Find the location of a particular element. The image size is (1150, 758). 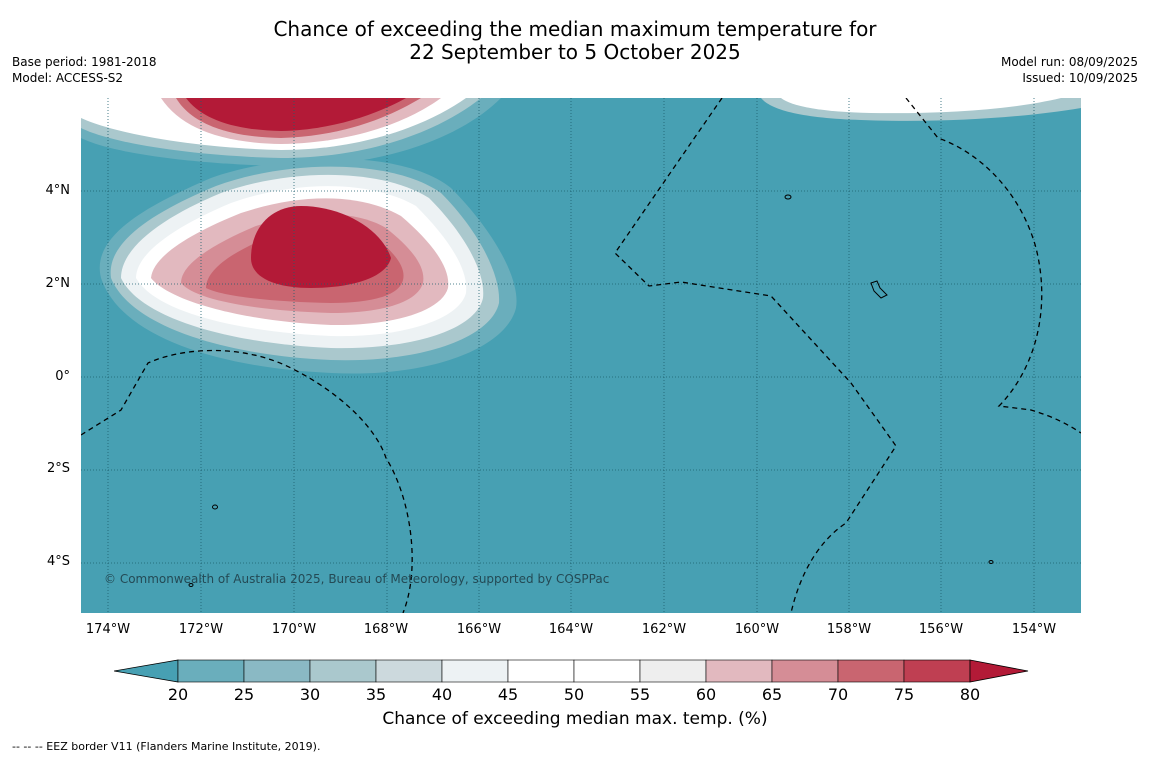

lon-tick-174w: 174°W is located at coordinates (108, 629).